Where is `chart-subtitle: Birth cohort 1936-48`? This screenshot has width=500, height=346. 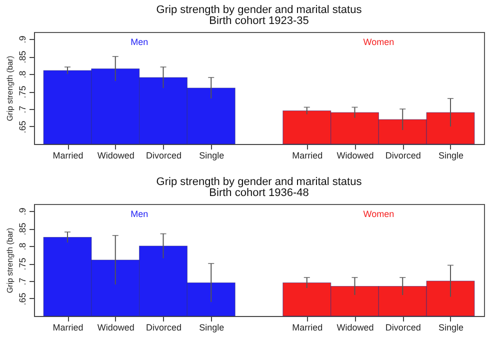
chart-subtitle: Birth cohort 1936-48 is located at coordinates (259, 193).